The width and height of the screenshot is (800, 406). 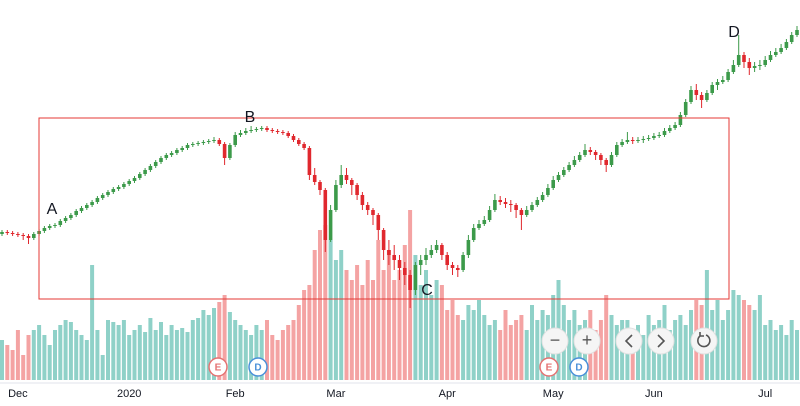 What do you see at coordinates (734, 32) in the screenshot?
I see `annotation-label: D` at bounding box center [734, 32].